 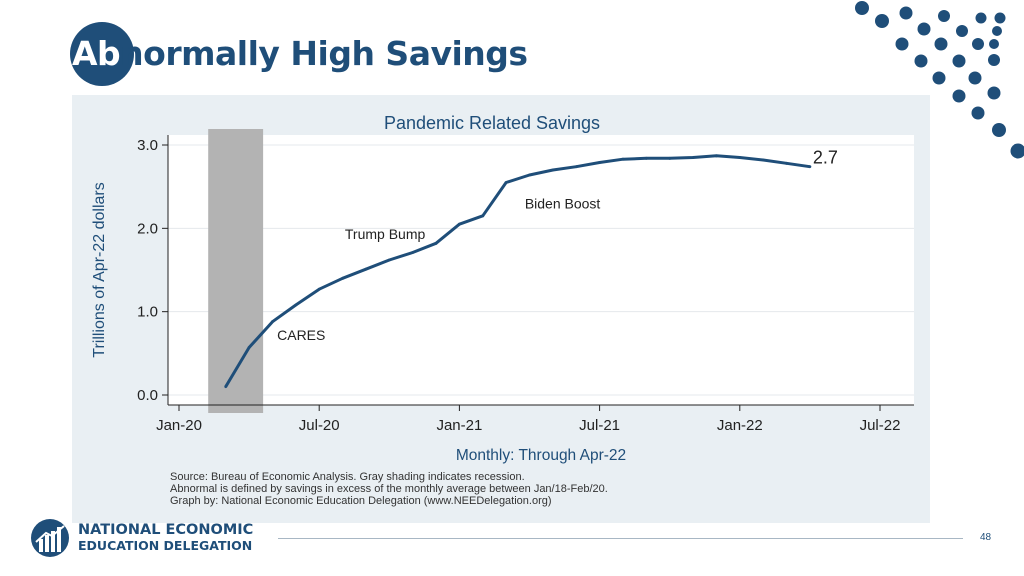 I want to click on annotation-label: CARES, so click(x=301, y=335).